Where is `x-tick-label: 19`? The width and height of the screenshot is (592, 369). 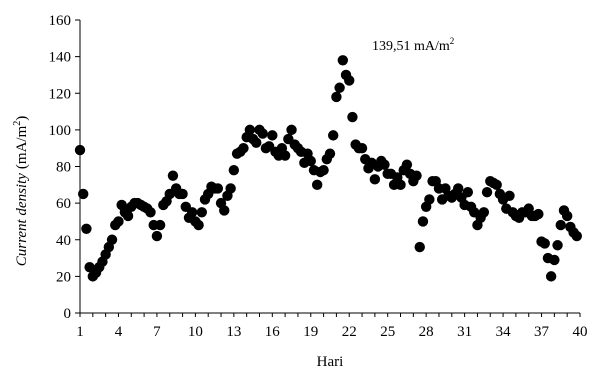
x-tick-label: 19 is located at coordinates (310, 332).